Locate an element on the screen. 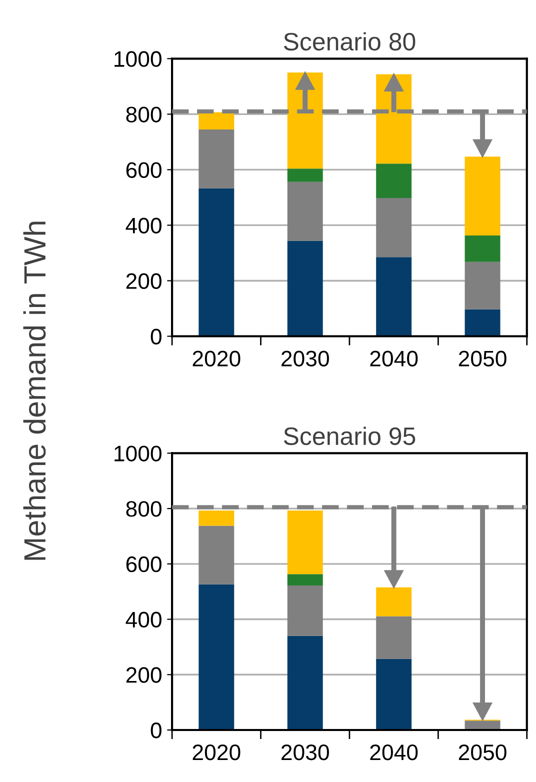 The height and width of the screenshot is (782, 536). y-axis-title: Methane demand in TWh is located at coordinates (34, 391).